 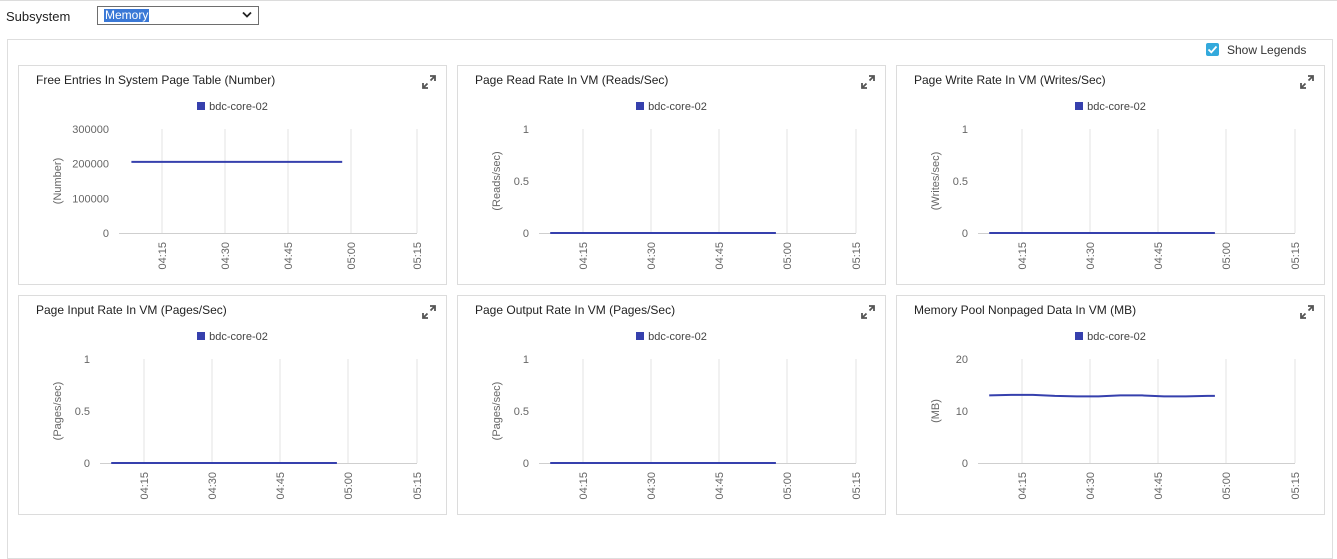 I want to click on y-tick-label: 20, so click(x=962, y=360).